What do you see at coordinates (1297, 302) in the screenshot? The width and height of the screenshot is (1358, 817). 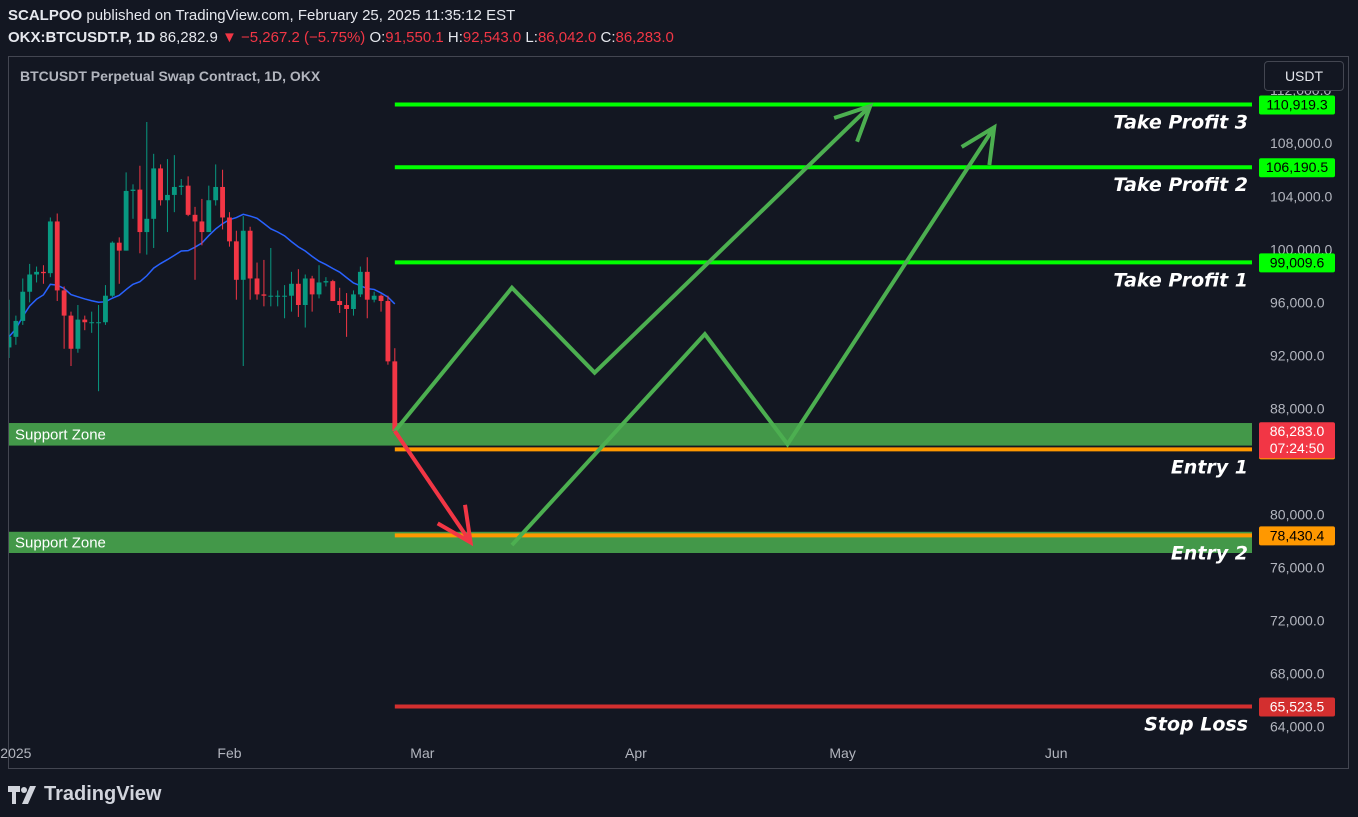 I see `y-tick-label: 96,000.0` at bounding box center [1297, 302].